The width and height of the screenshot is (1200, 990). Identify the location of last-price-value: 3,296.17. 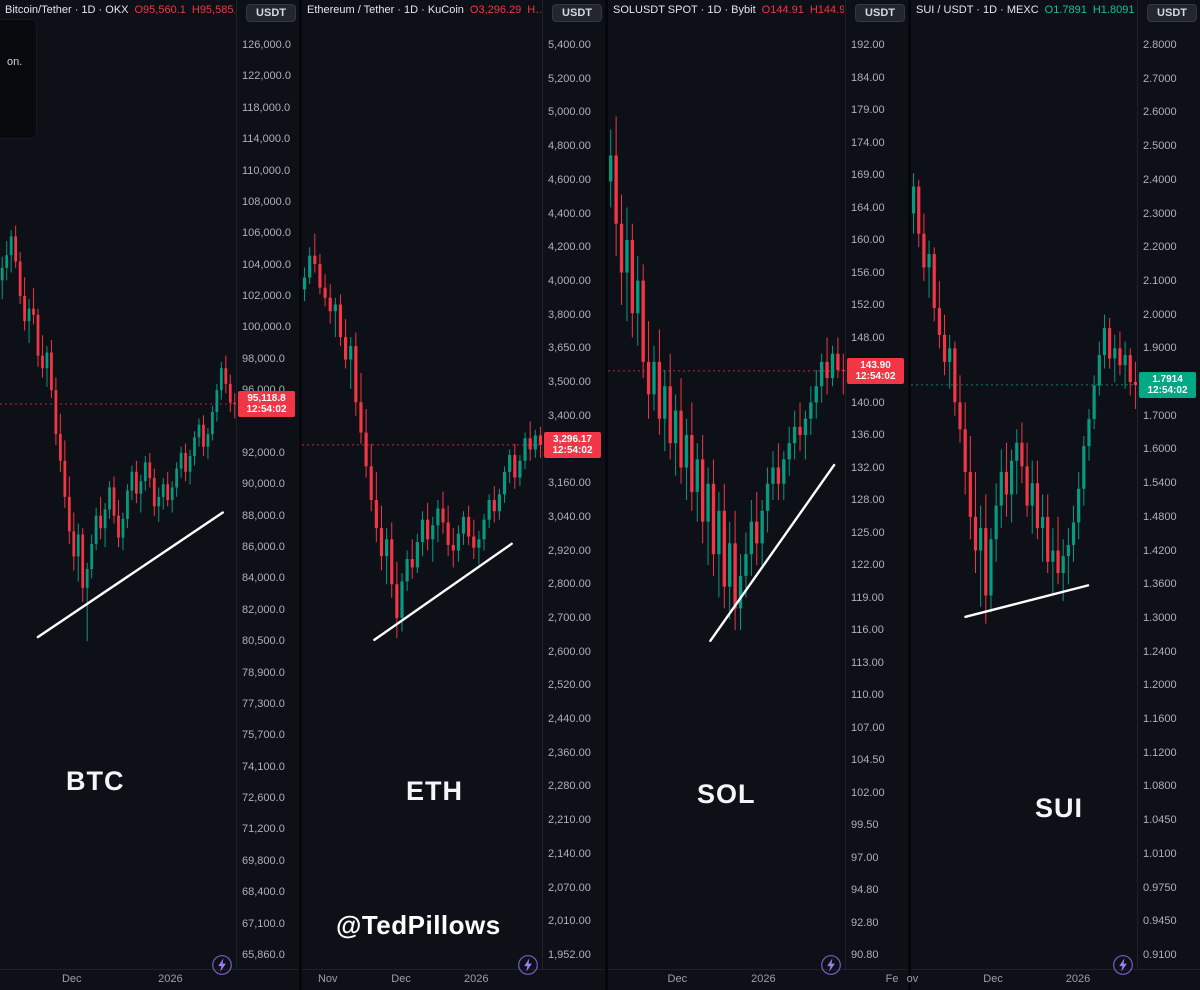
(572, 439).